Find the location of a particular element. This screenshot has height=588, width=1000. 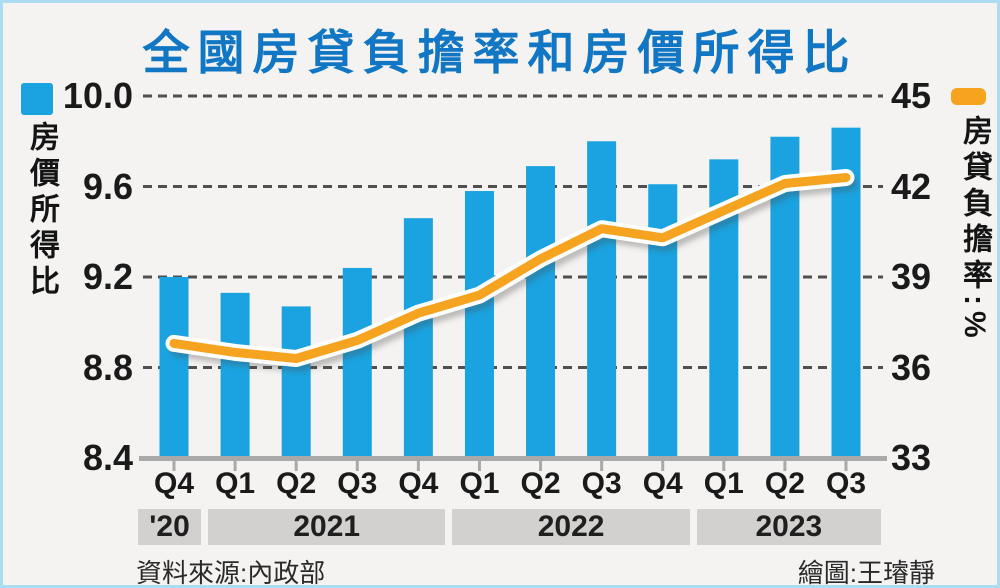

left-tick-9.6: 9.6 is located at coordinates (107, 186).